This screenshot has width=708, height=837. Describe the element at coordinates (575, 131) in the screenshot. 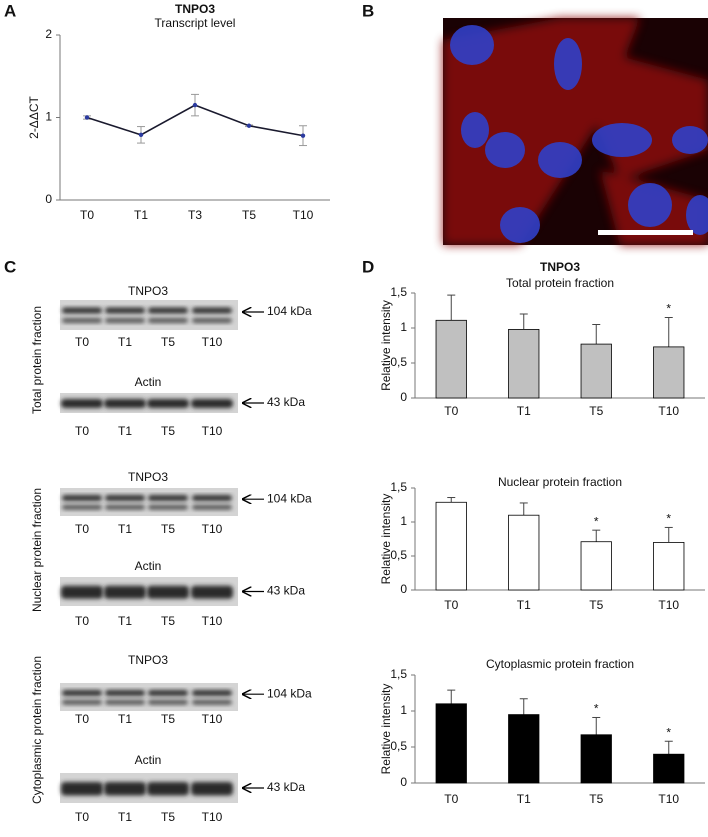

I see `micrograph` at that location.